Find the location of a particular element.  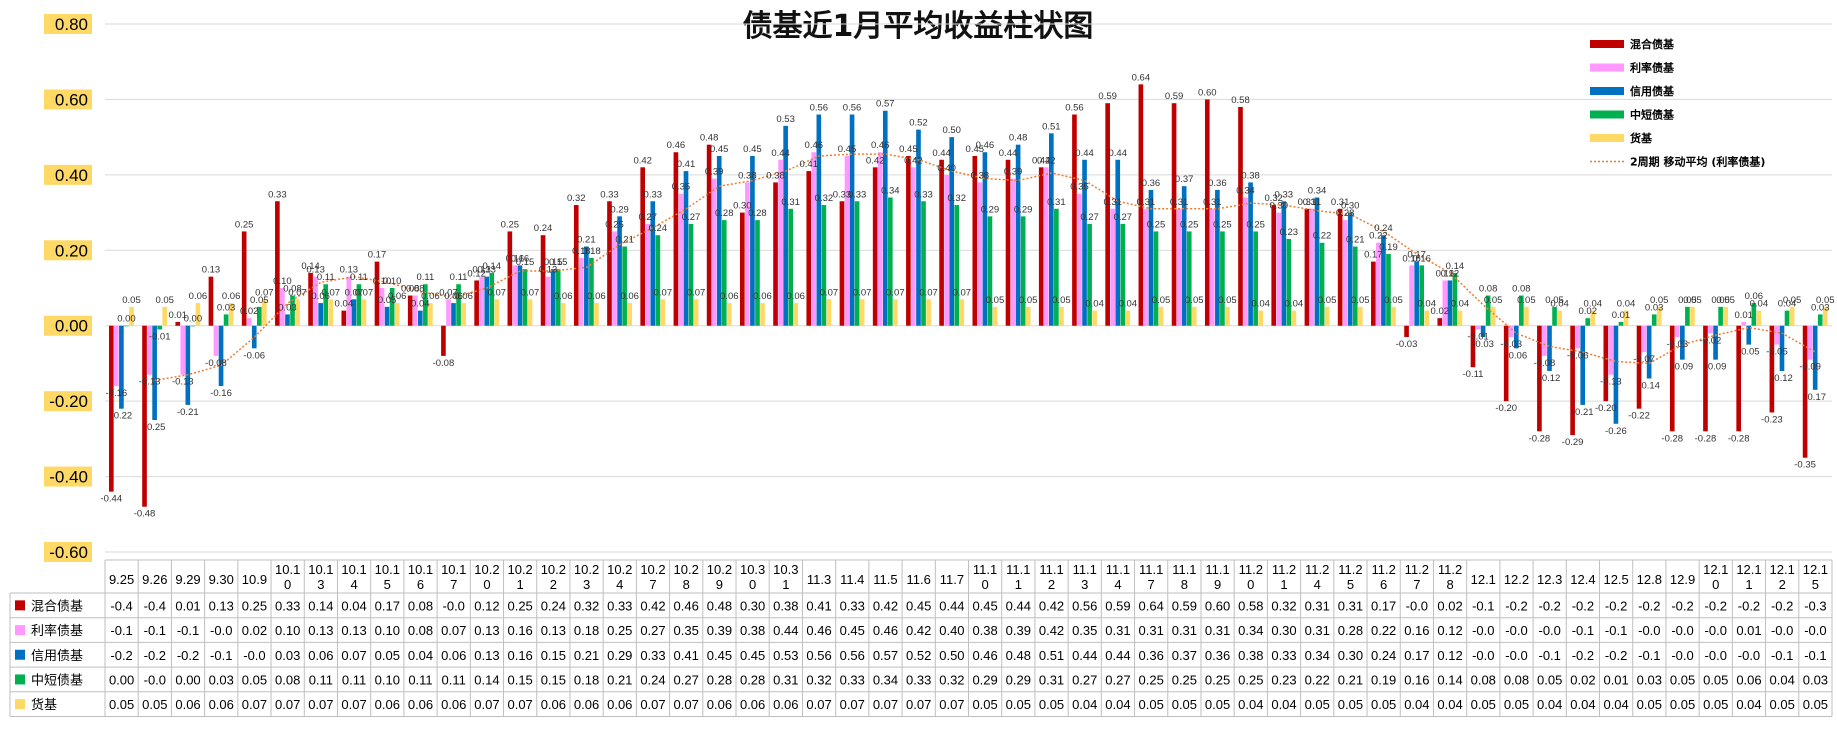

data-label: 0.50 is located at coordinates (951, 130).